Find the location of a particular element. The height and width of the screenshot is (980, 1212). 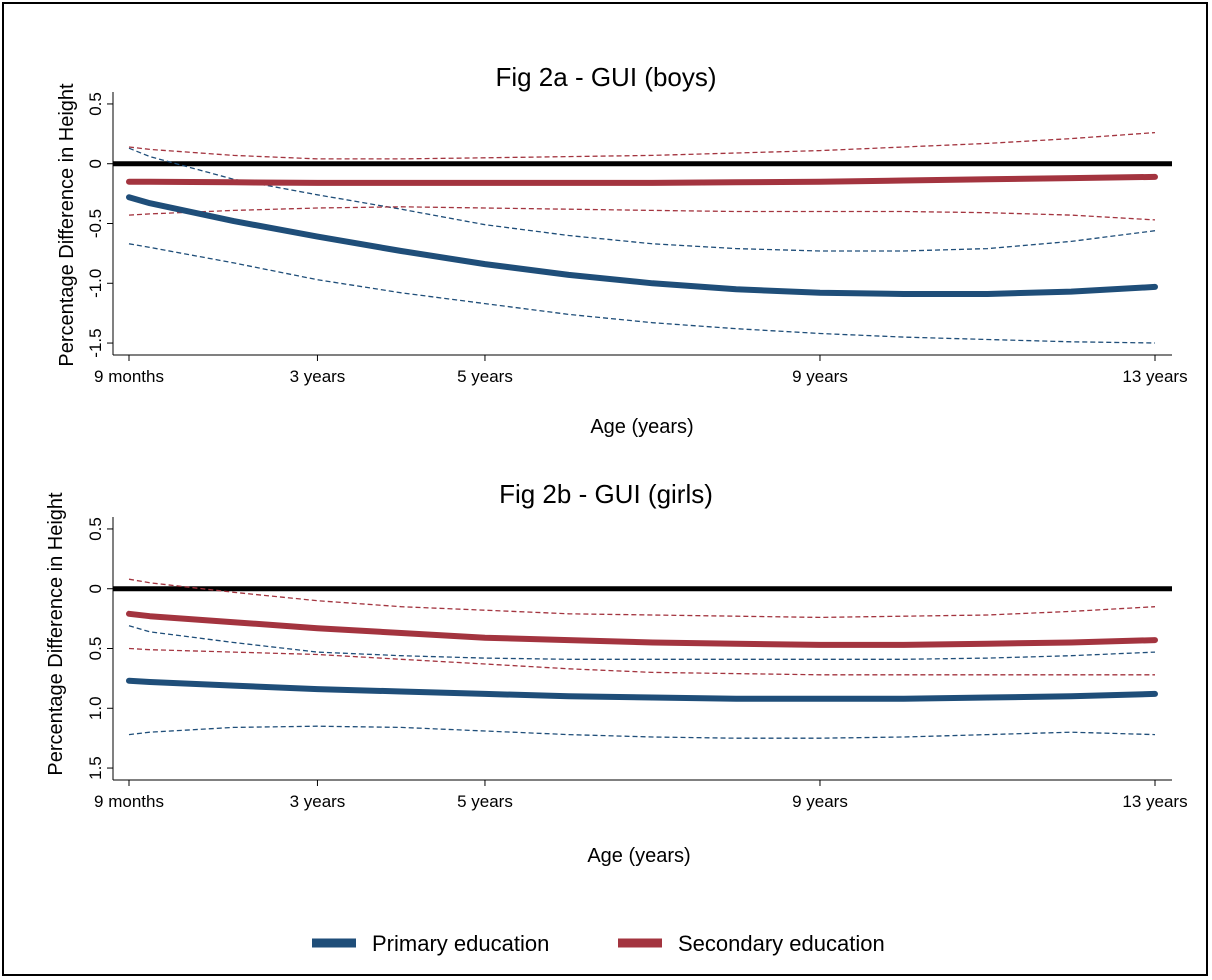

y-tick-label: 1.0 is located at coordinates (95, 708).